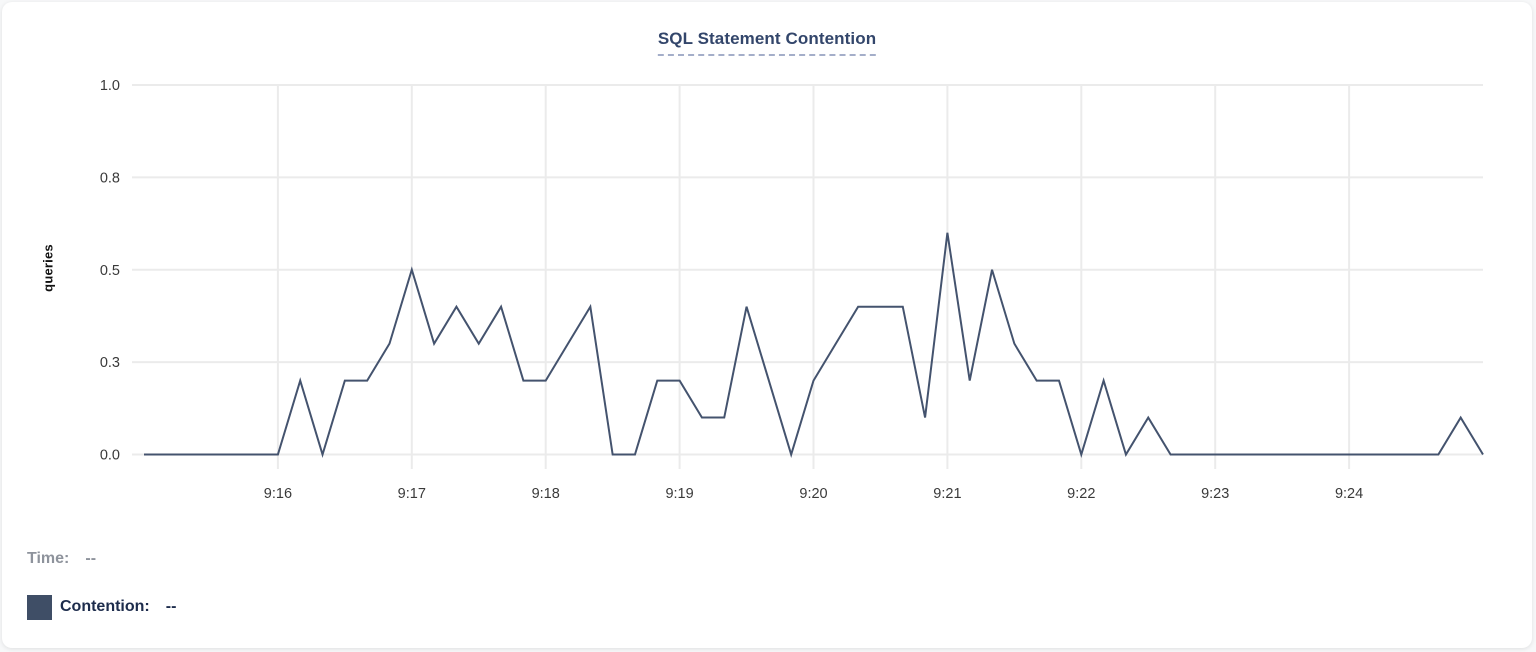 Image resolution: width=1536 pixels, height=652 pixels. I want to click on x-tick-label: 9:16, so click(278, 494).